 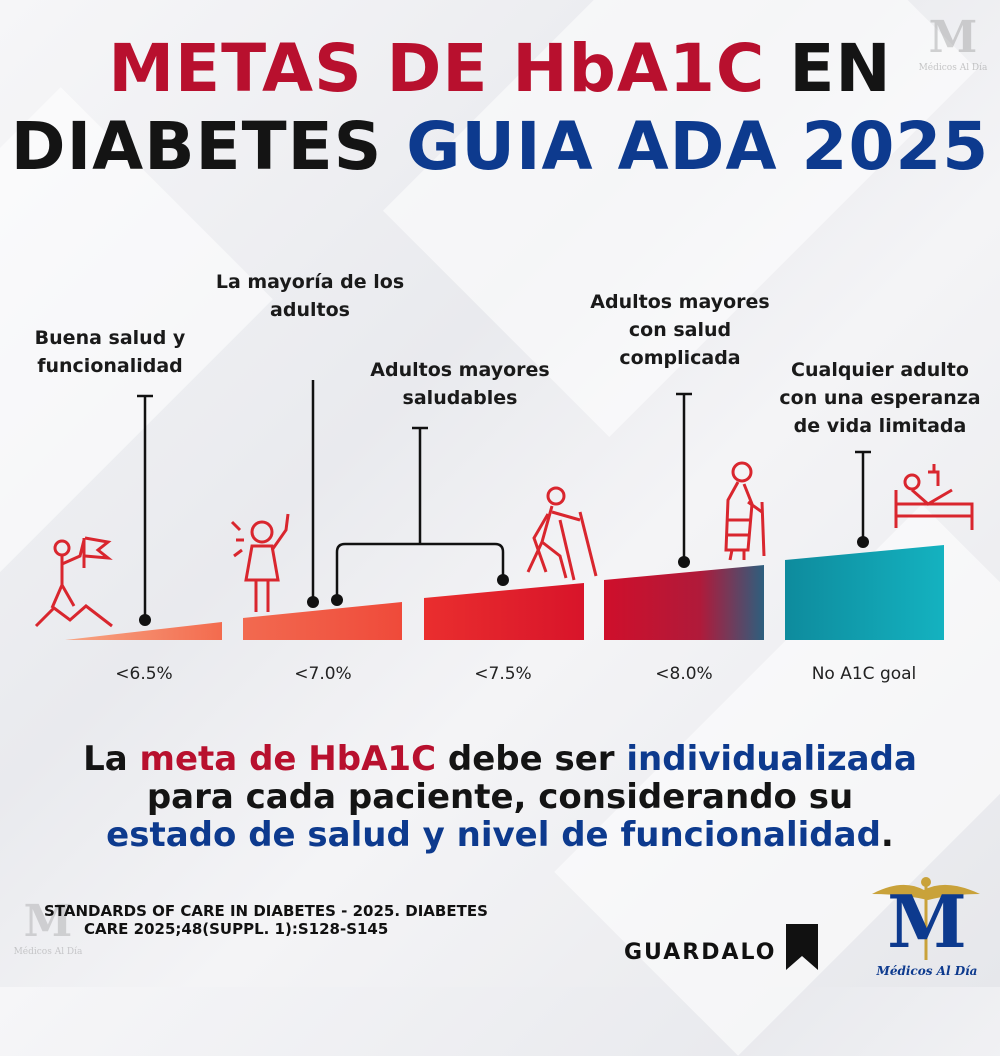 What do you see at coordinates (802, 947) in the screenshot?
I see `bookmark-icon` at bounding box center [802, 947].